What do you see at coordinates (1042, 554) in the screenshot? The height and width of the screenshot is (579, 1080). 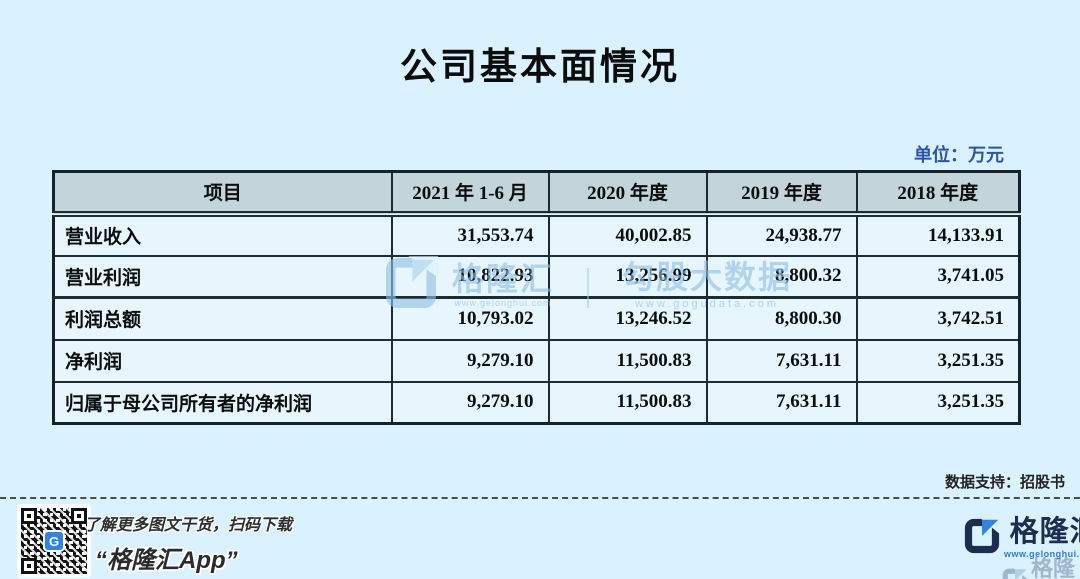 I see `gelonghui-logo-url: www.gelonghui.com` at bounding box center [1042, 554].